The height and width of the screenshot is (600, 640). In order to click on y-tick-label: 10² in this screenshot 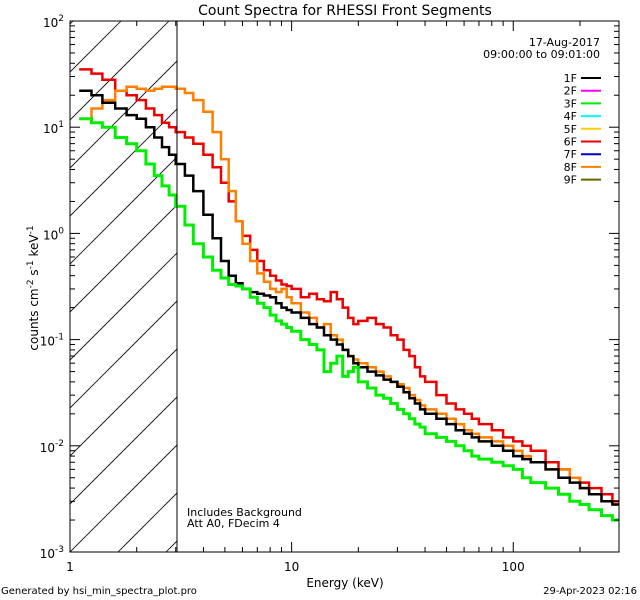, I will do `click(53, 22)`.